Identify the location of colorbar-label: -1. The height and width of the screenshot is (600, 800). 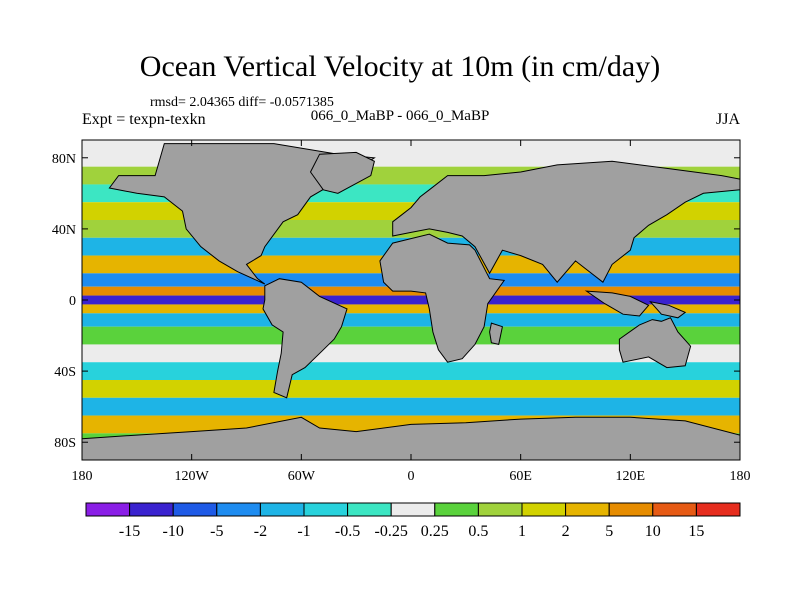
(303, 531).